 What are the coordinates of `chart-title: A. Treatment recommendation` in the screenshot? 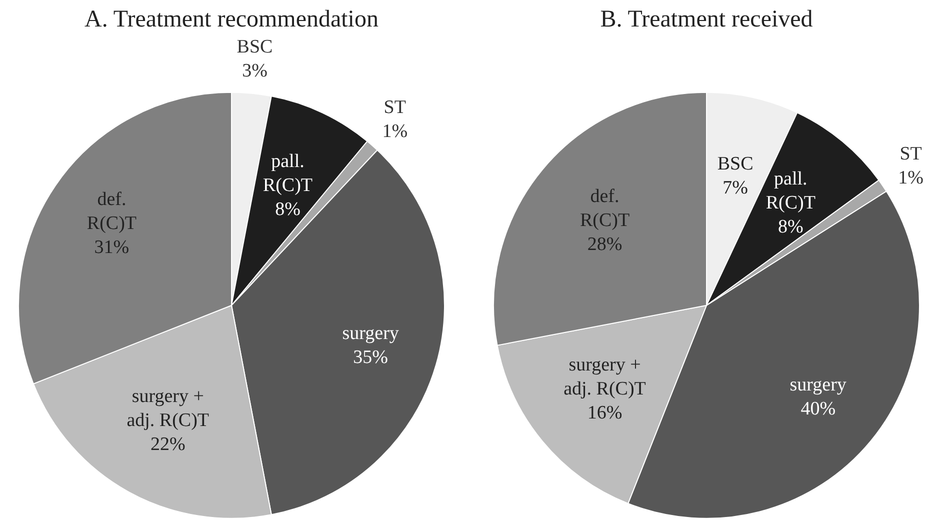 It's located at (231, 19).